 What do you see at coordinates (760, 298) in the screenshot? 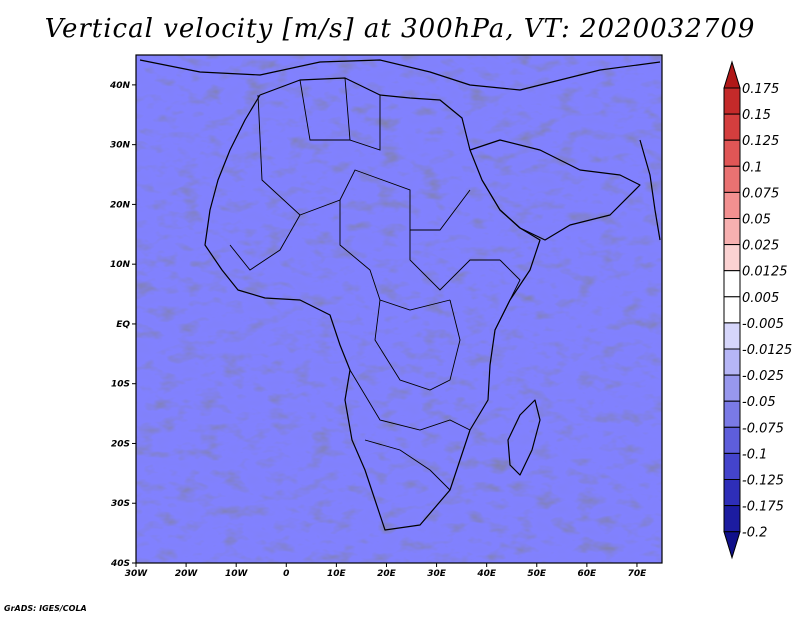
I see `colorbar-level-label: 0.005` at bounding box center [760, 298].